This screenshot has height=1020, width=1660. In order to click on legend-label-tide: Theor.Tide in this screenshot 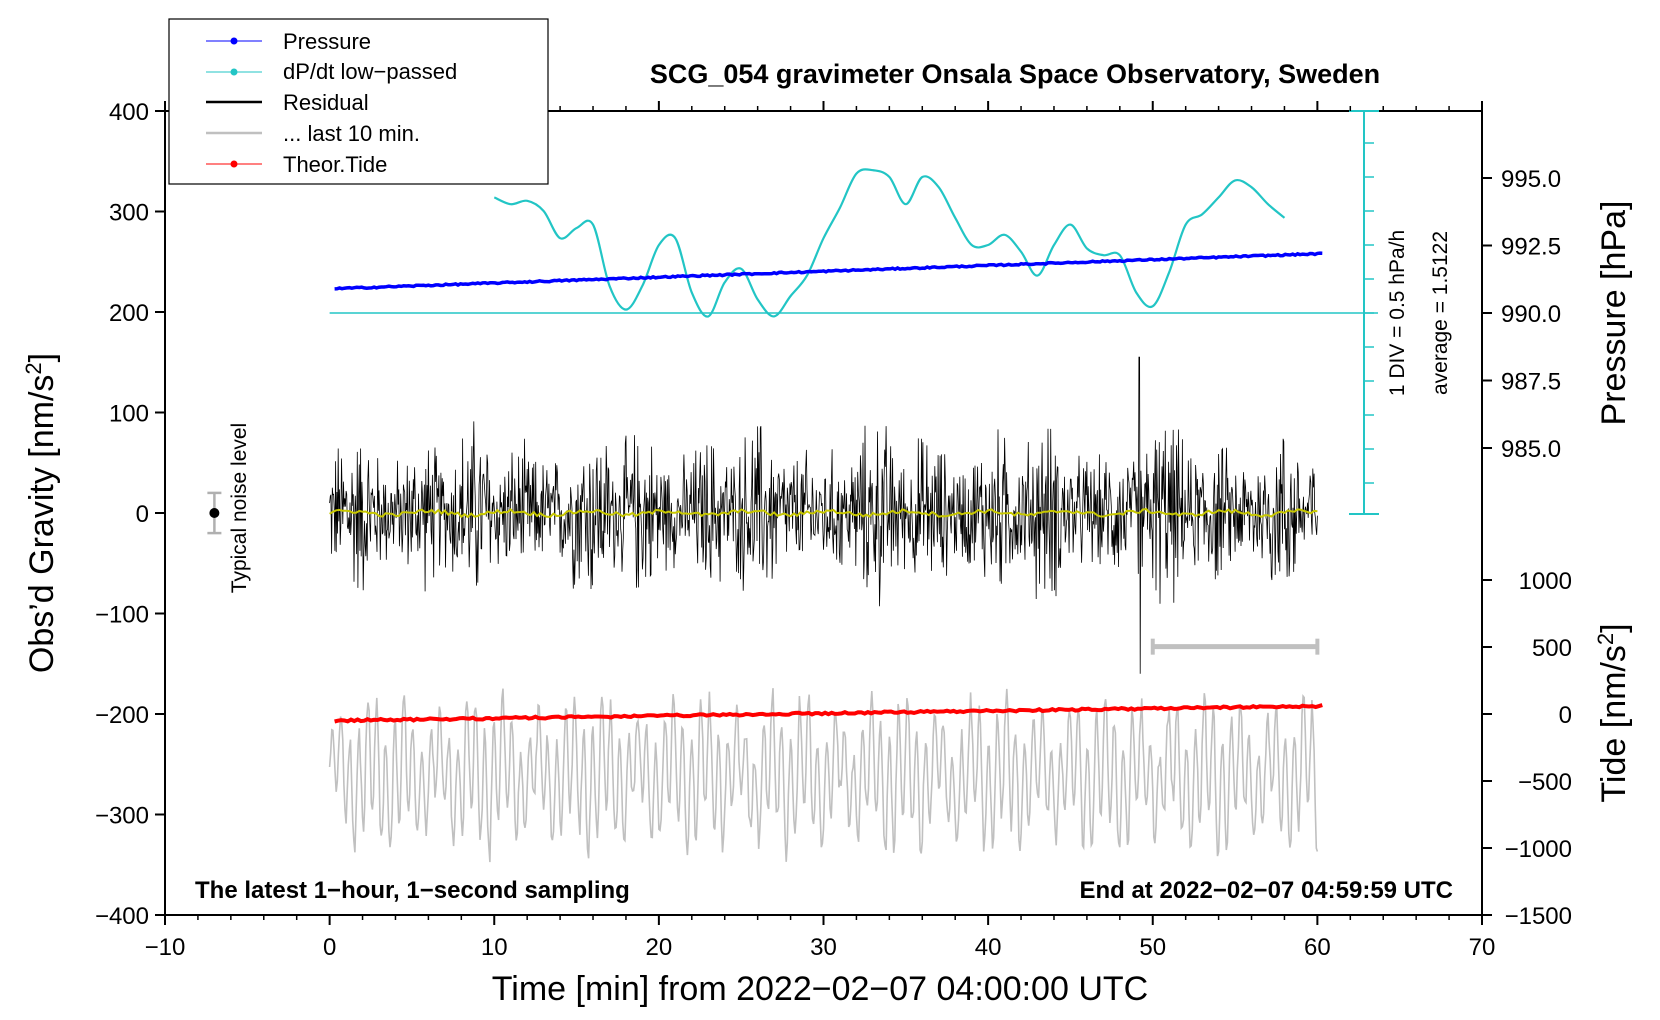, I will do `click(335, 164)`.